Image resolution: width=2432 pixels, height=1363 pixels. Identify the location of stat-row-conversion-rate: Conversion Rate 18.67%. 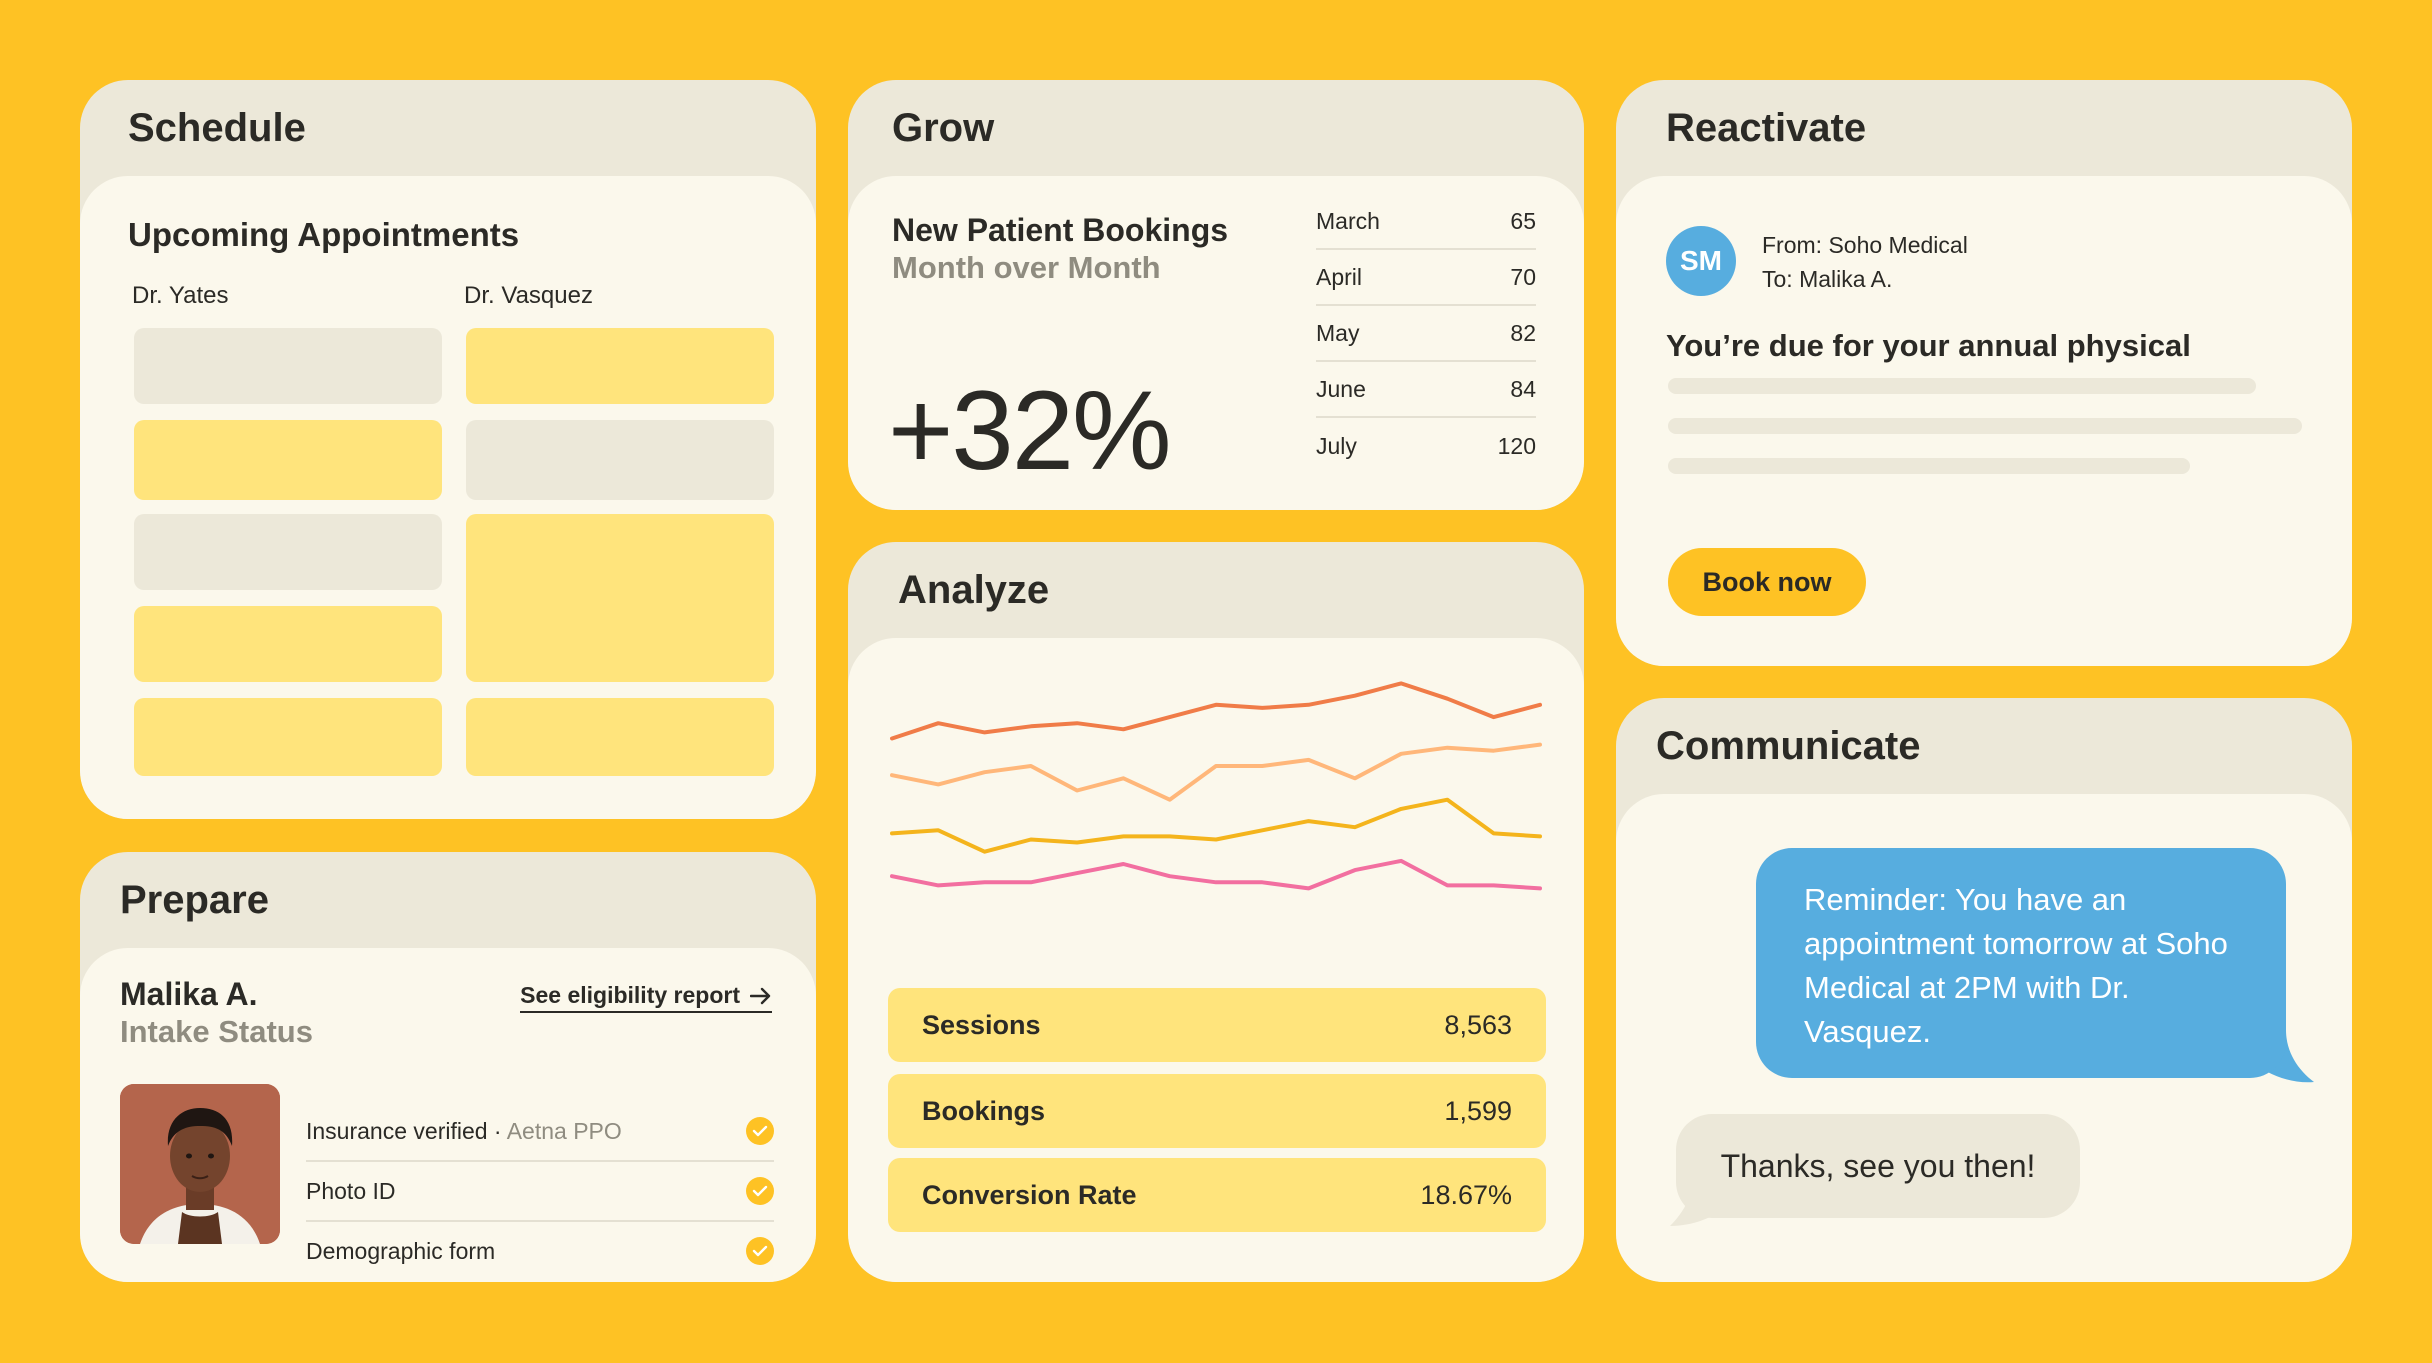
(1217, 1195).